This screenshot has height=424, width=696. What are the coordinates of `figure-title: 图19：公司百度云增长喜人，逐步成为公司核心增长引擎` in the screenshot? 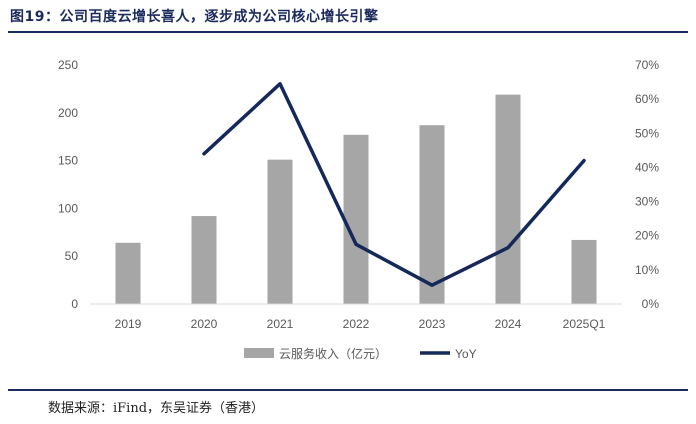 It's located at (194, 17).